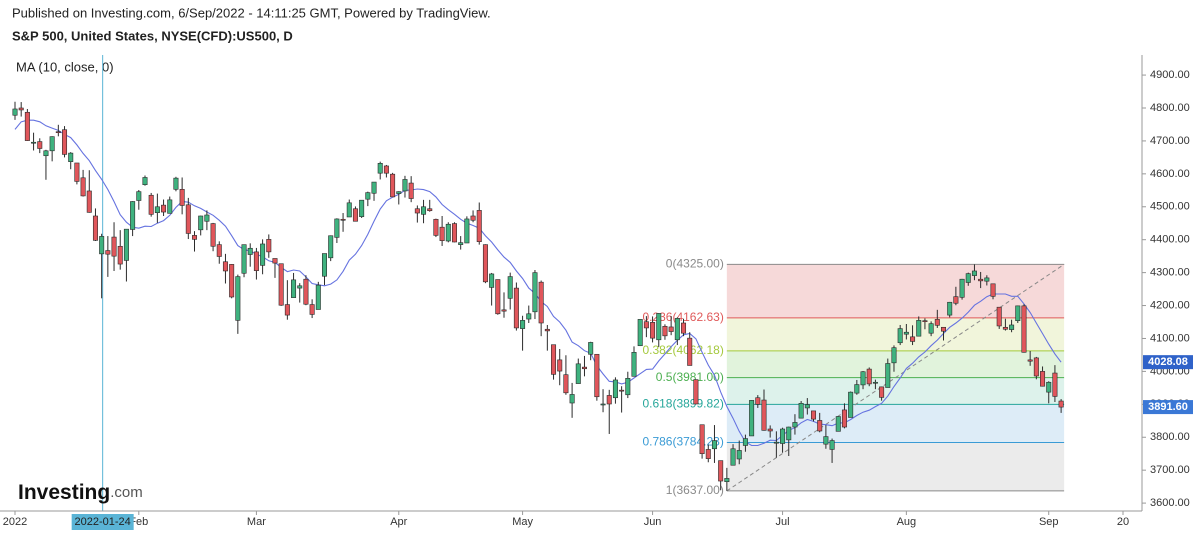  What do you see at coordinates (65, 66) in the screenshot?
I see `indicator-legend: MA (10, close, 0)` at bounding box center [65, 66].